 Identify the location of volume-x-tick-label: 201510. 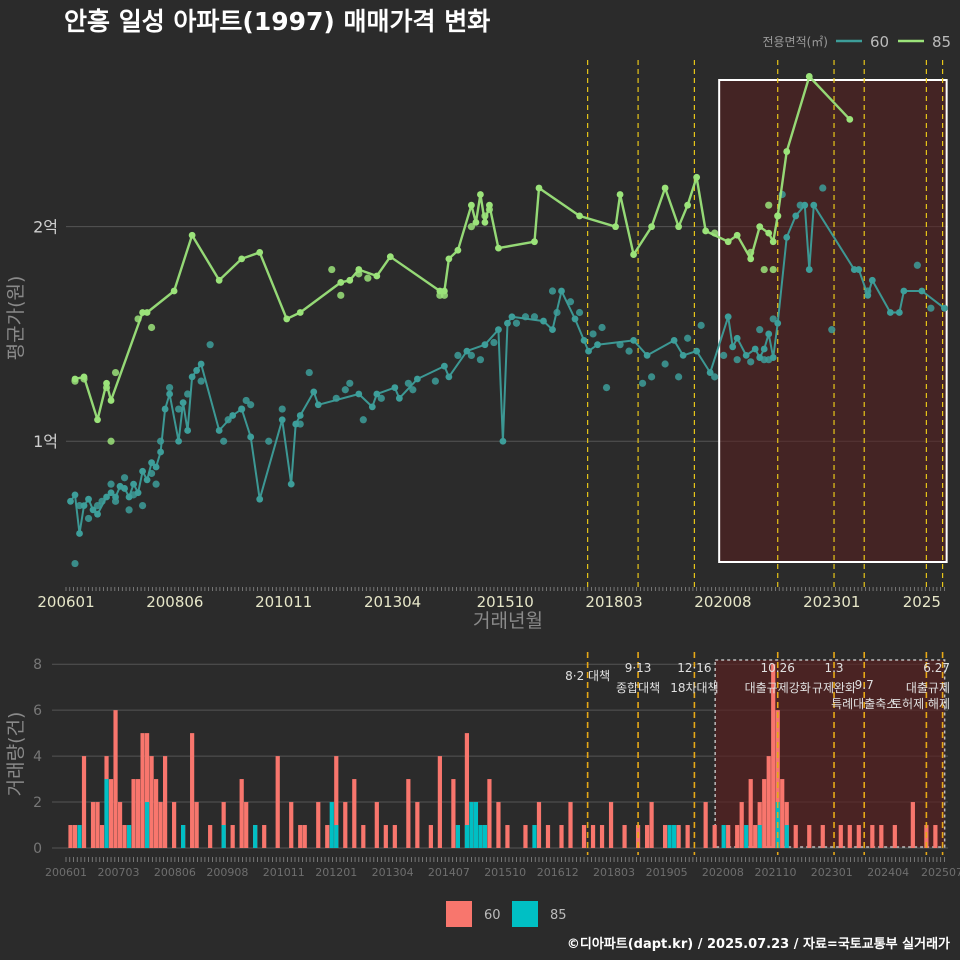
(505, 872).